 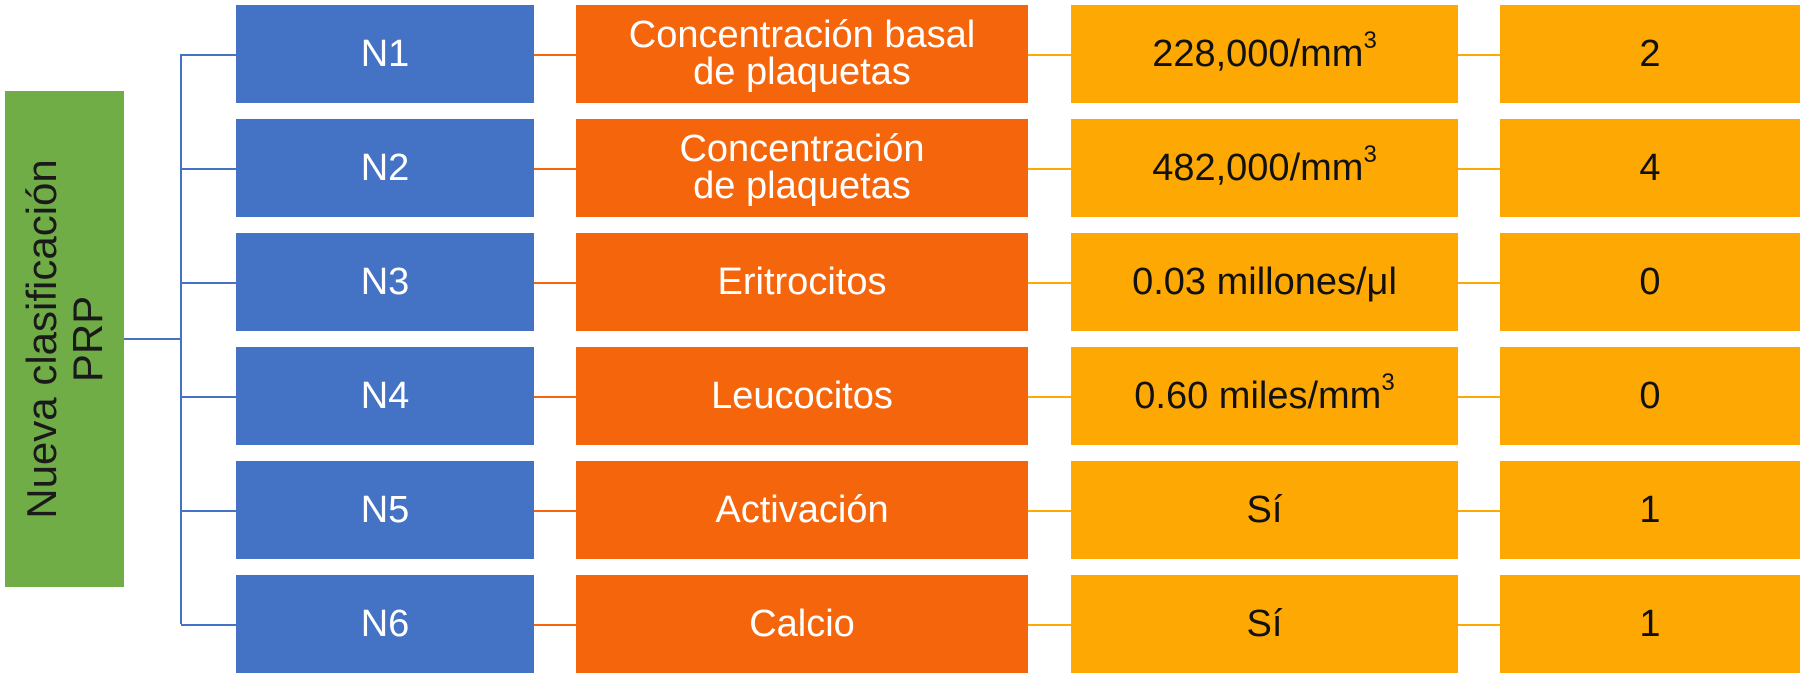 I want to click on score-label: 2, so click(x=1650, y=53).